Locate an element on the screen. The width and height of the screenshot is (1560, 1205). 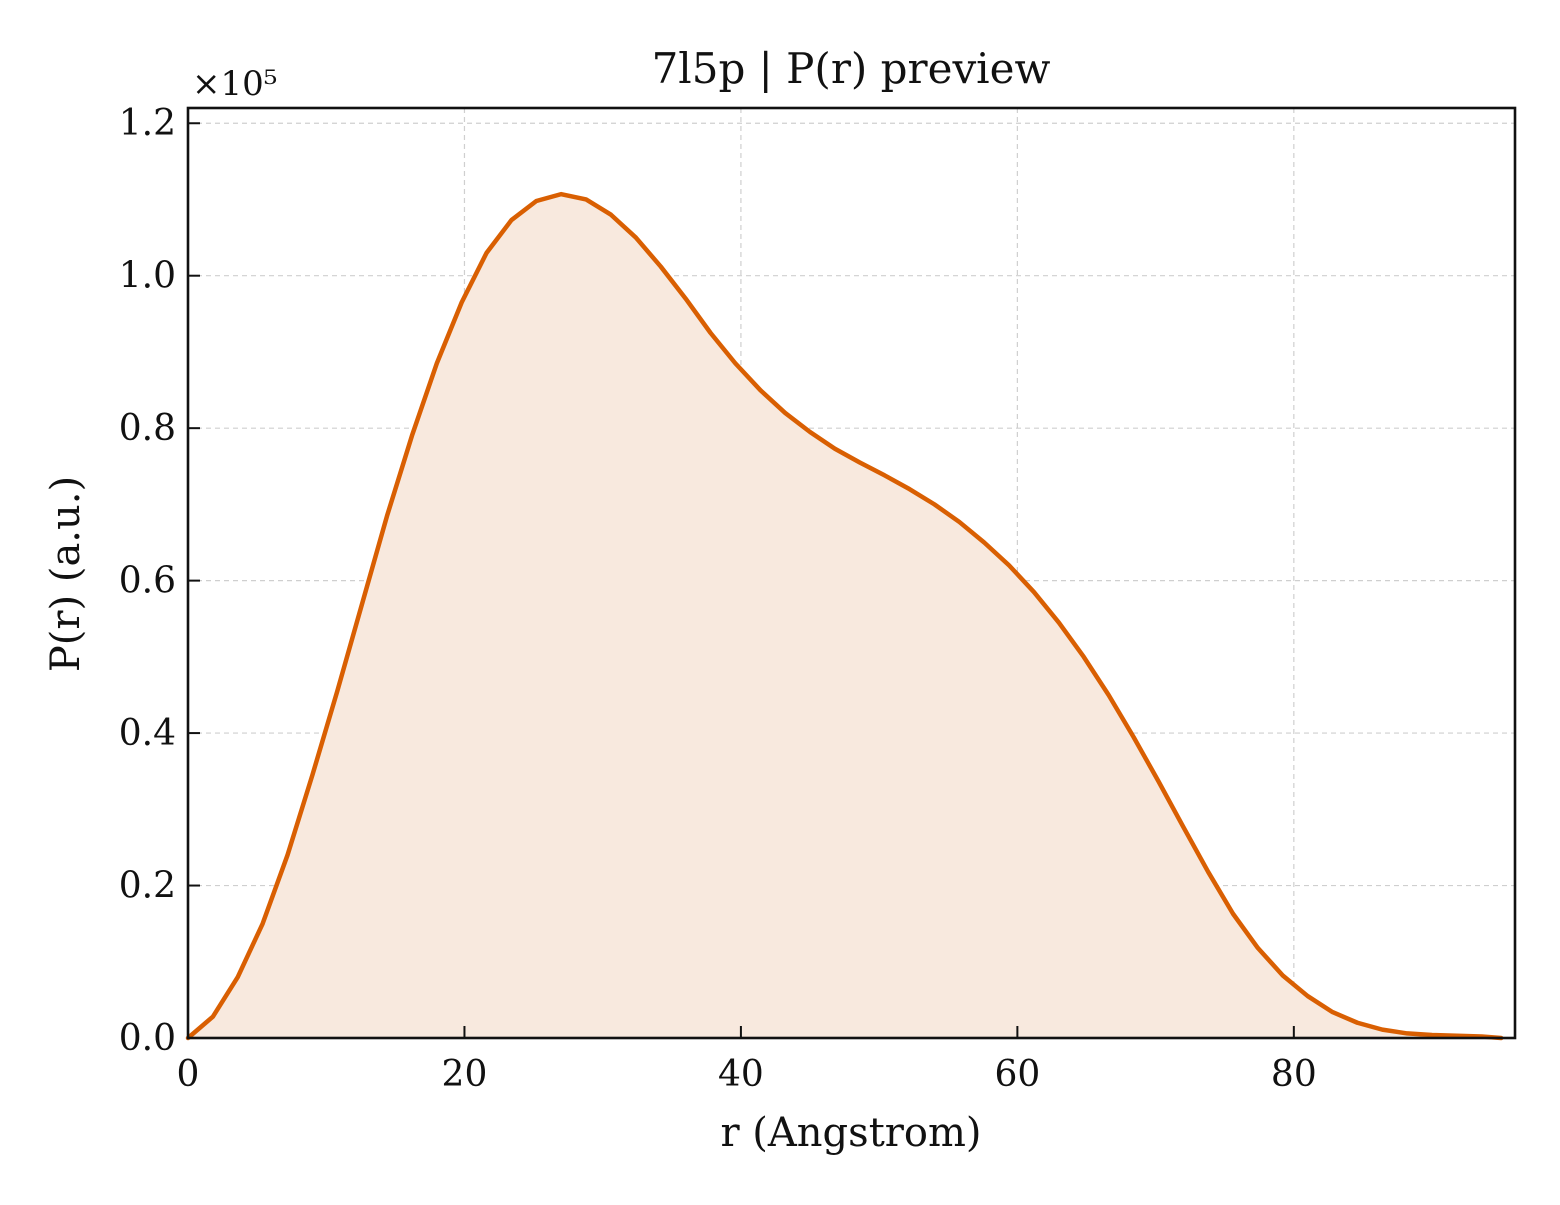
x-tick-label: 20 is located at coordinates (465, 1074).